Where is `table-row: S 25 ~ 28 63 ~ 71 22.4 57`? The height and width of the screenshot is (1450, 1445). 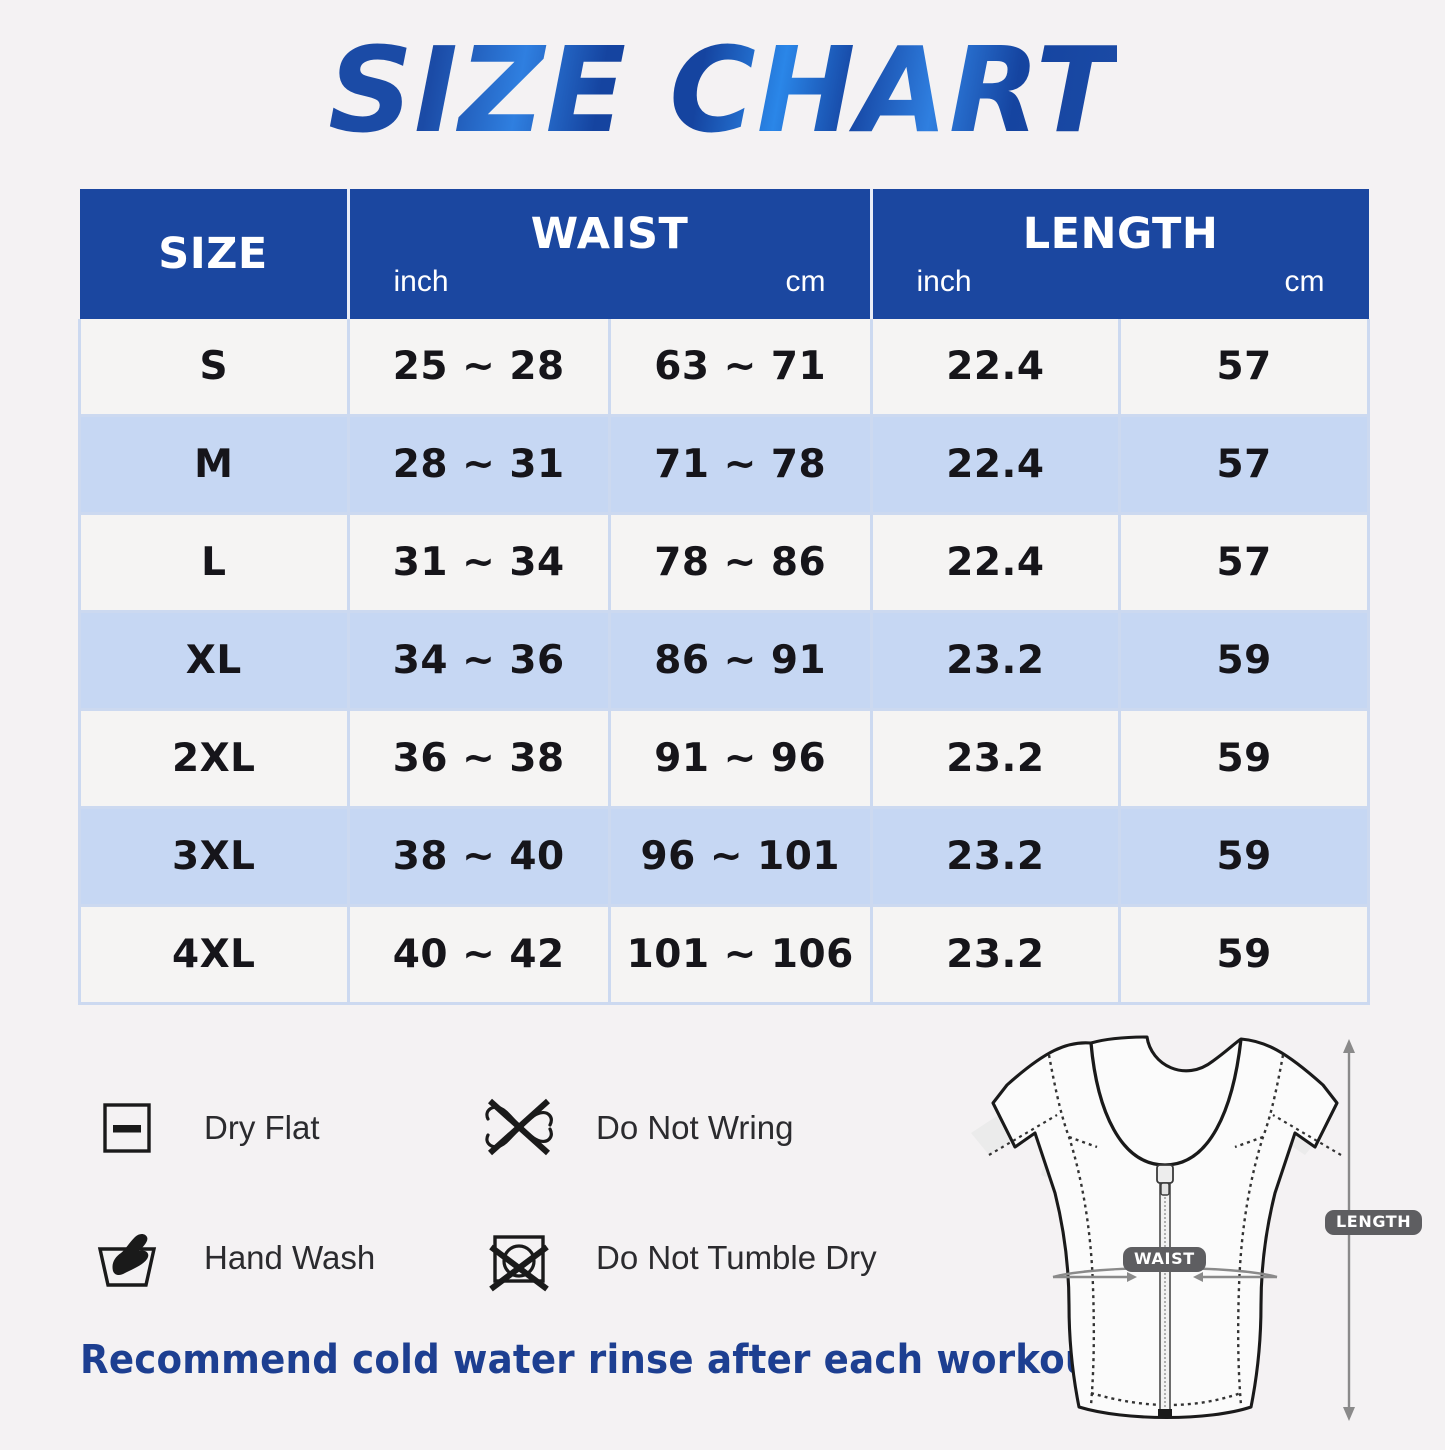 table-row: S 25 ~ 28 63 ~ 71 22.4 57 is located at coordinates (724, 368).